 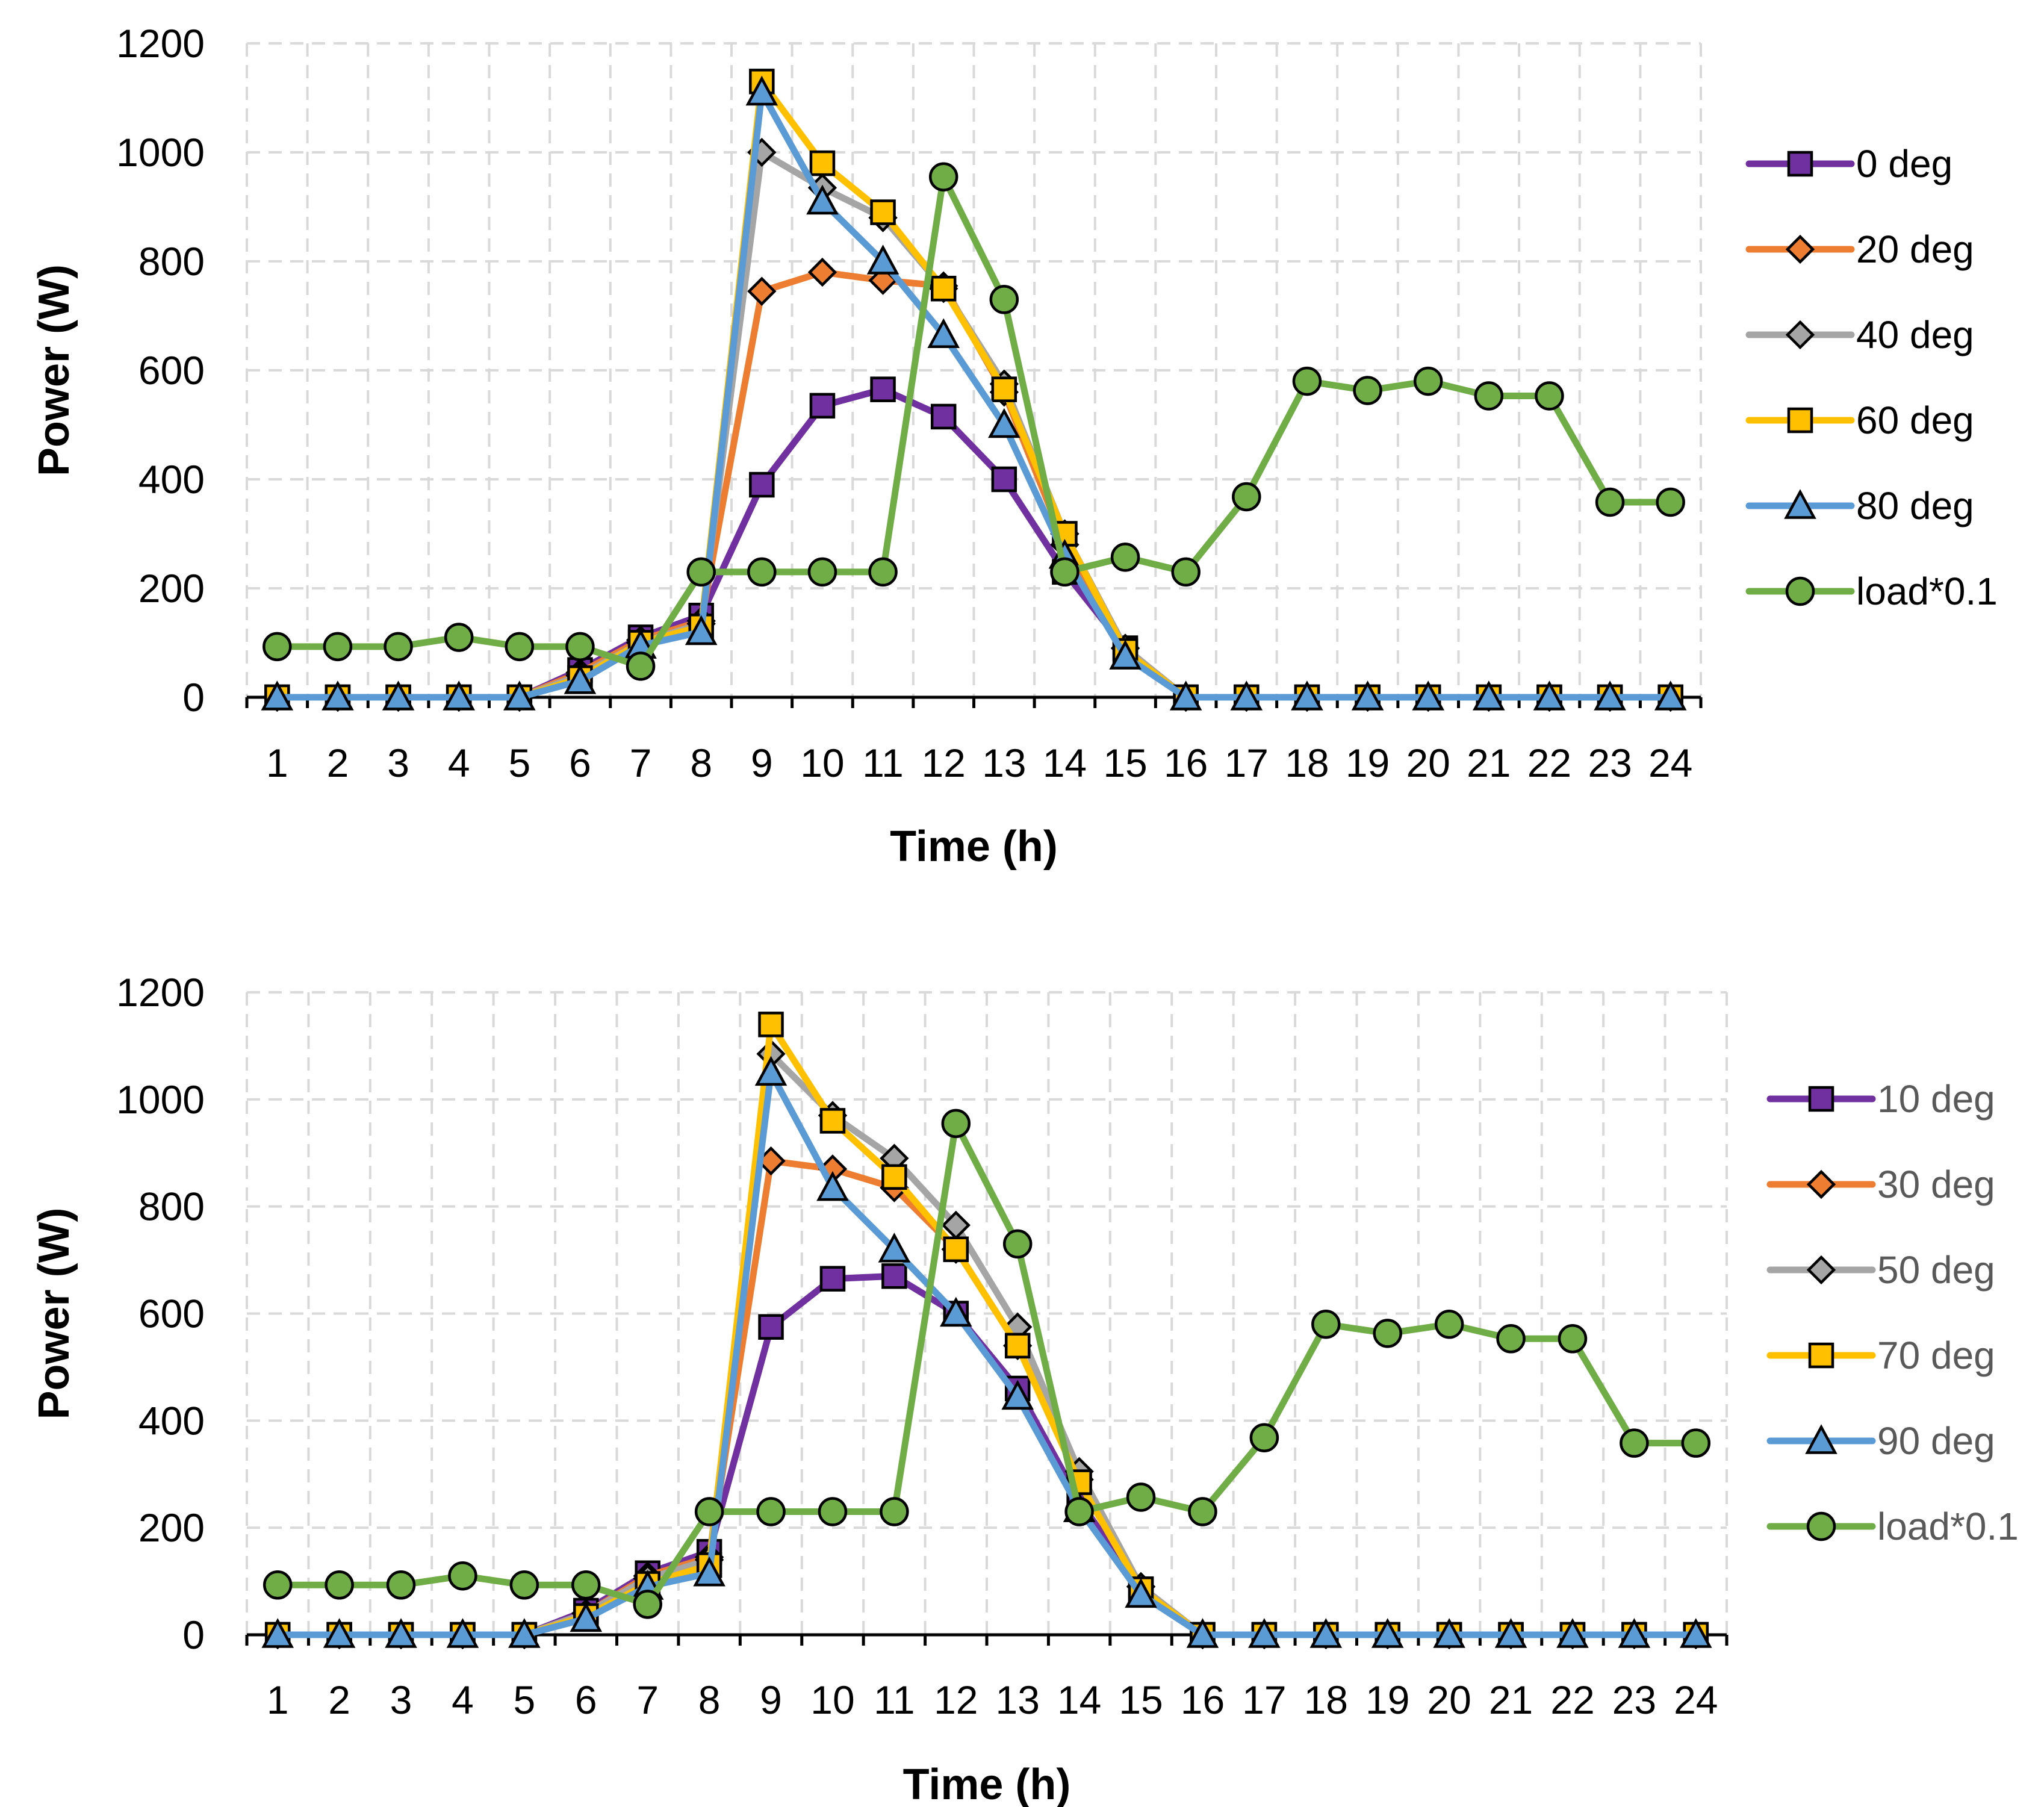 What do you see at coordinates (1880, 1099) in the screenshot?
I see `legend-item: 10 deg` at bounding box center [1880, 1099].